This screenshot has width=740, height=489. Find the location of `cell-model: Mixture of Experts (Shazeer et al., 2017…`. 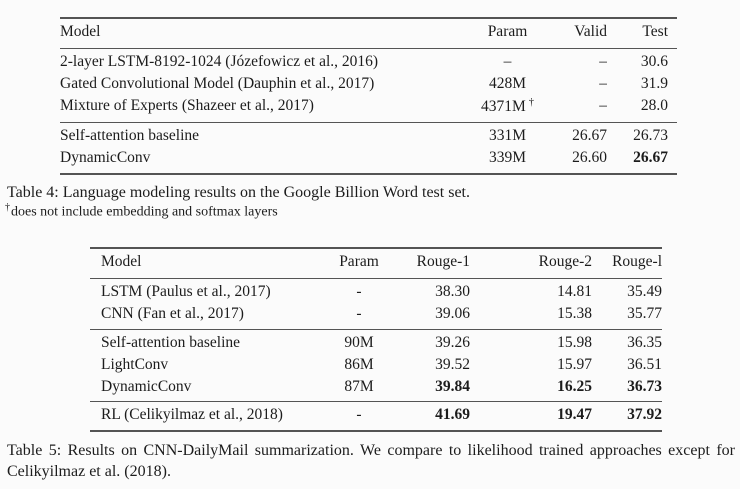

cell-model: Mixture of Experts (Shazeer et al., 2017… is located at coordinates (187, 106).